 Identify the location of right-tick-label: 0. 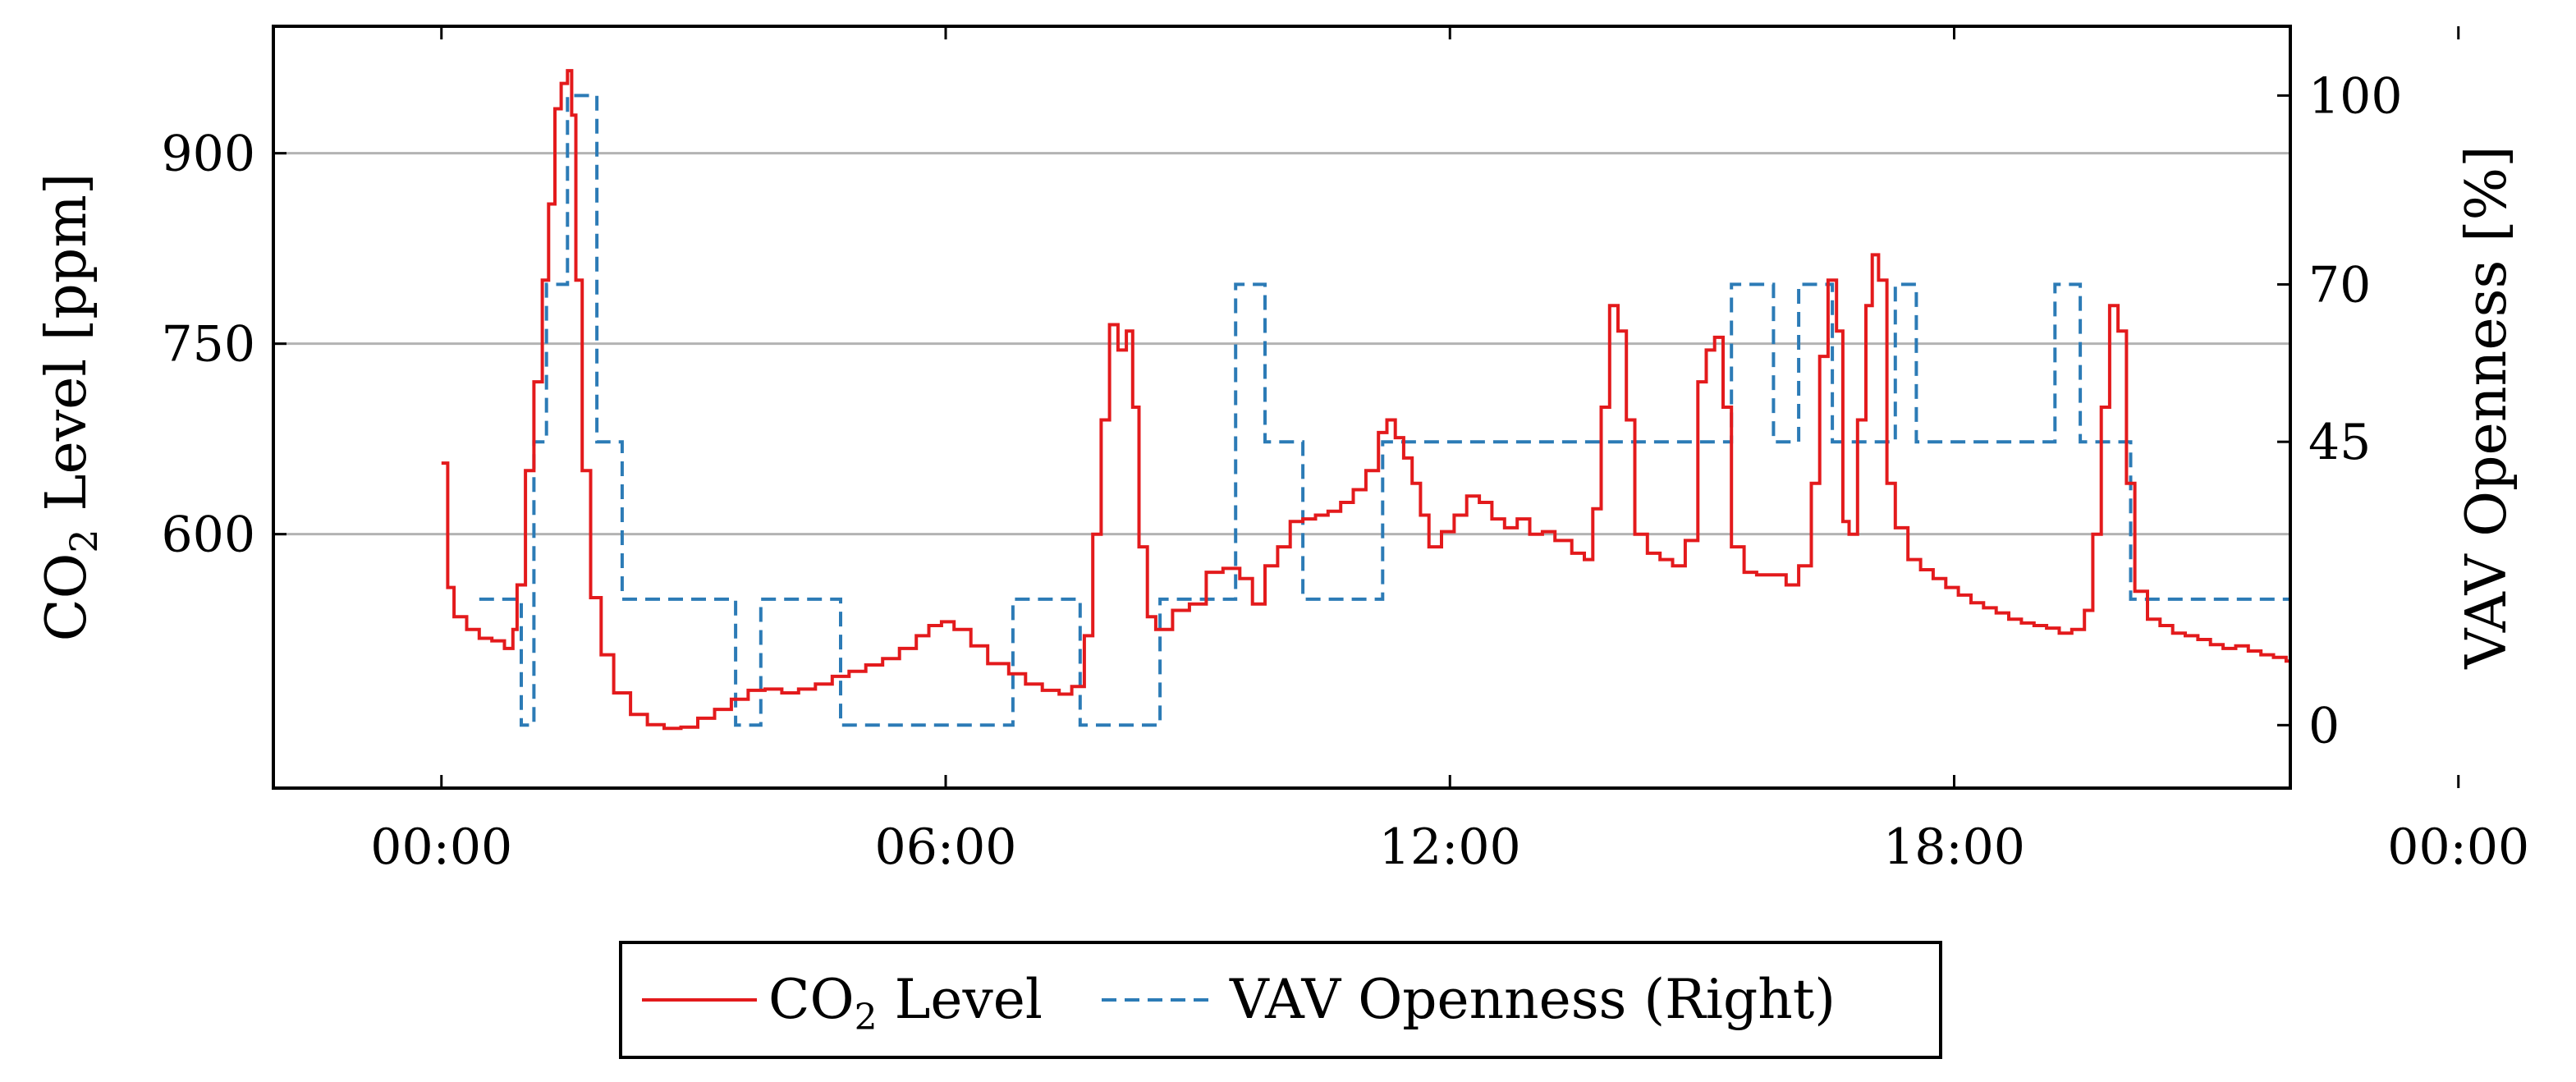
(2324, 726).